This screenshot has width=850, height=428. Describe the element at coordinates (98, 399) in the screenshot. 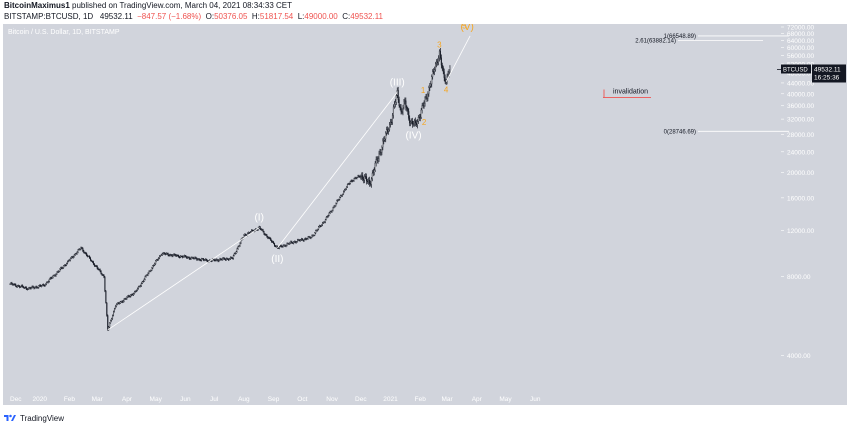

I see `x-tick-label: Mar` at that location.